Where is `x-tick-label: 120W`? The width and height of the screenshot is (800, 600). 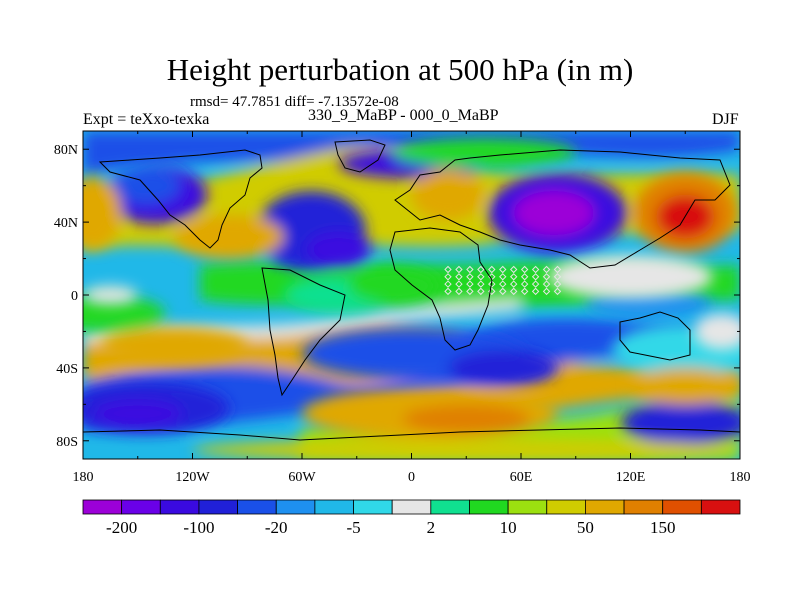 x-tick-label: 120W is located at coordinates (192, 477).